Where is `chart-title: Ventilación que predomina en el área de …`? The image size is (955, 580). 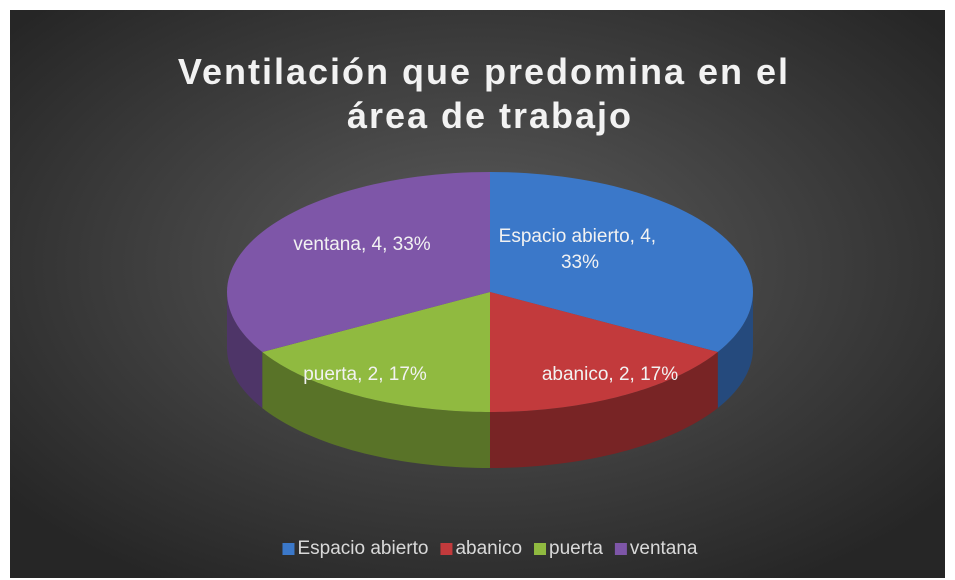 chart-title: Ventilación que predomina en el área de … is located at coordinates (490, 93).